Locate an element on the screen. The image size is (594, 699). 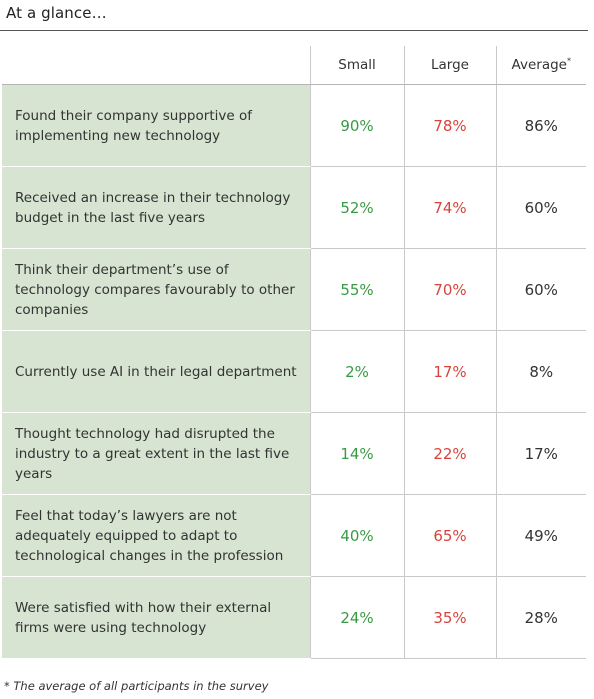
large-value: 17% is located at coordinates (450, 371).